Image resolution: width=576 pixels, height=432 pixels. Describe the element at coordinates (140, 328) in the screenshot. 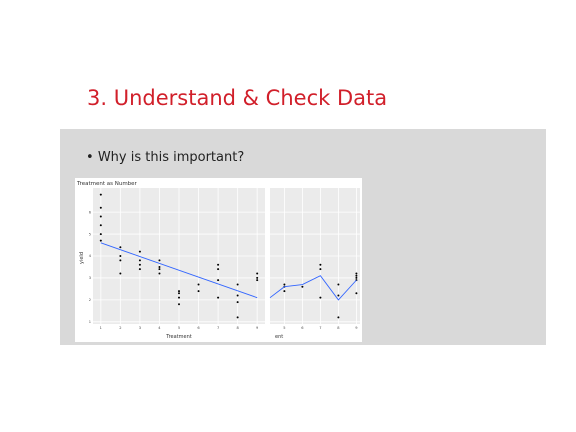

I see `x-tick-label: 3` at that location.